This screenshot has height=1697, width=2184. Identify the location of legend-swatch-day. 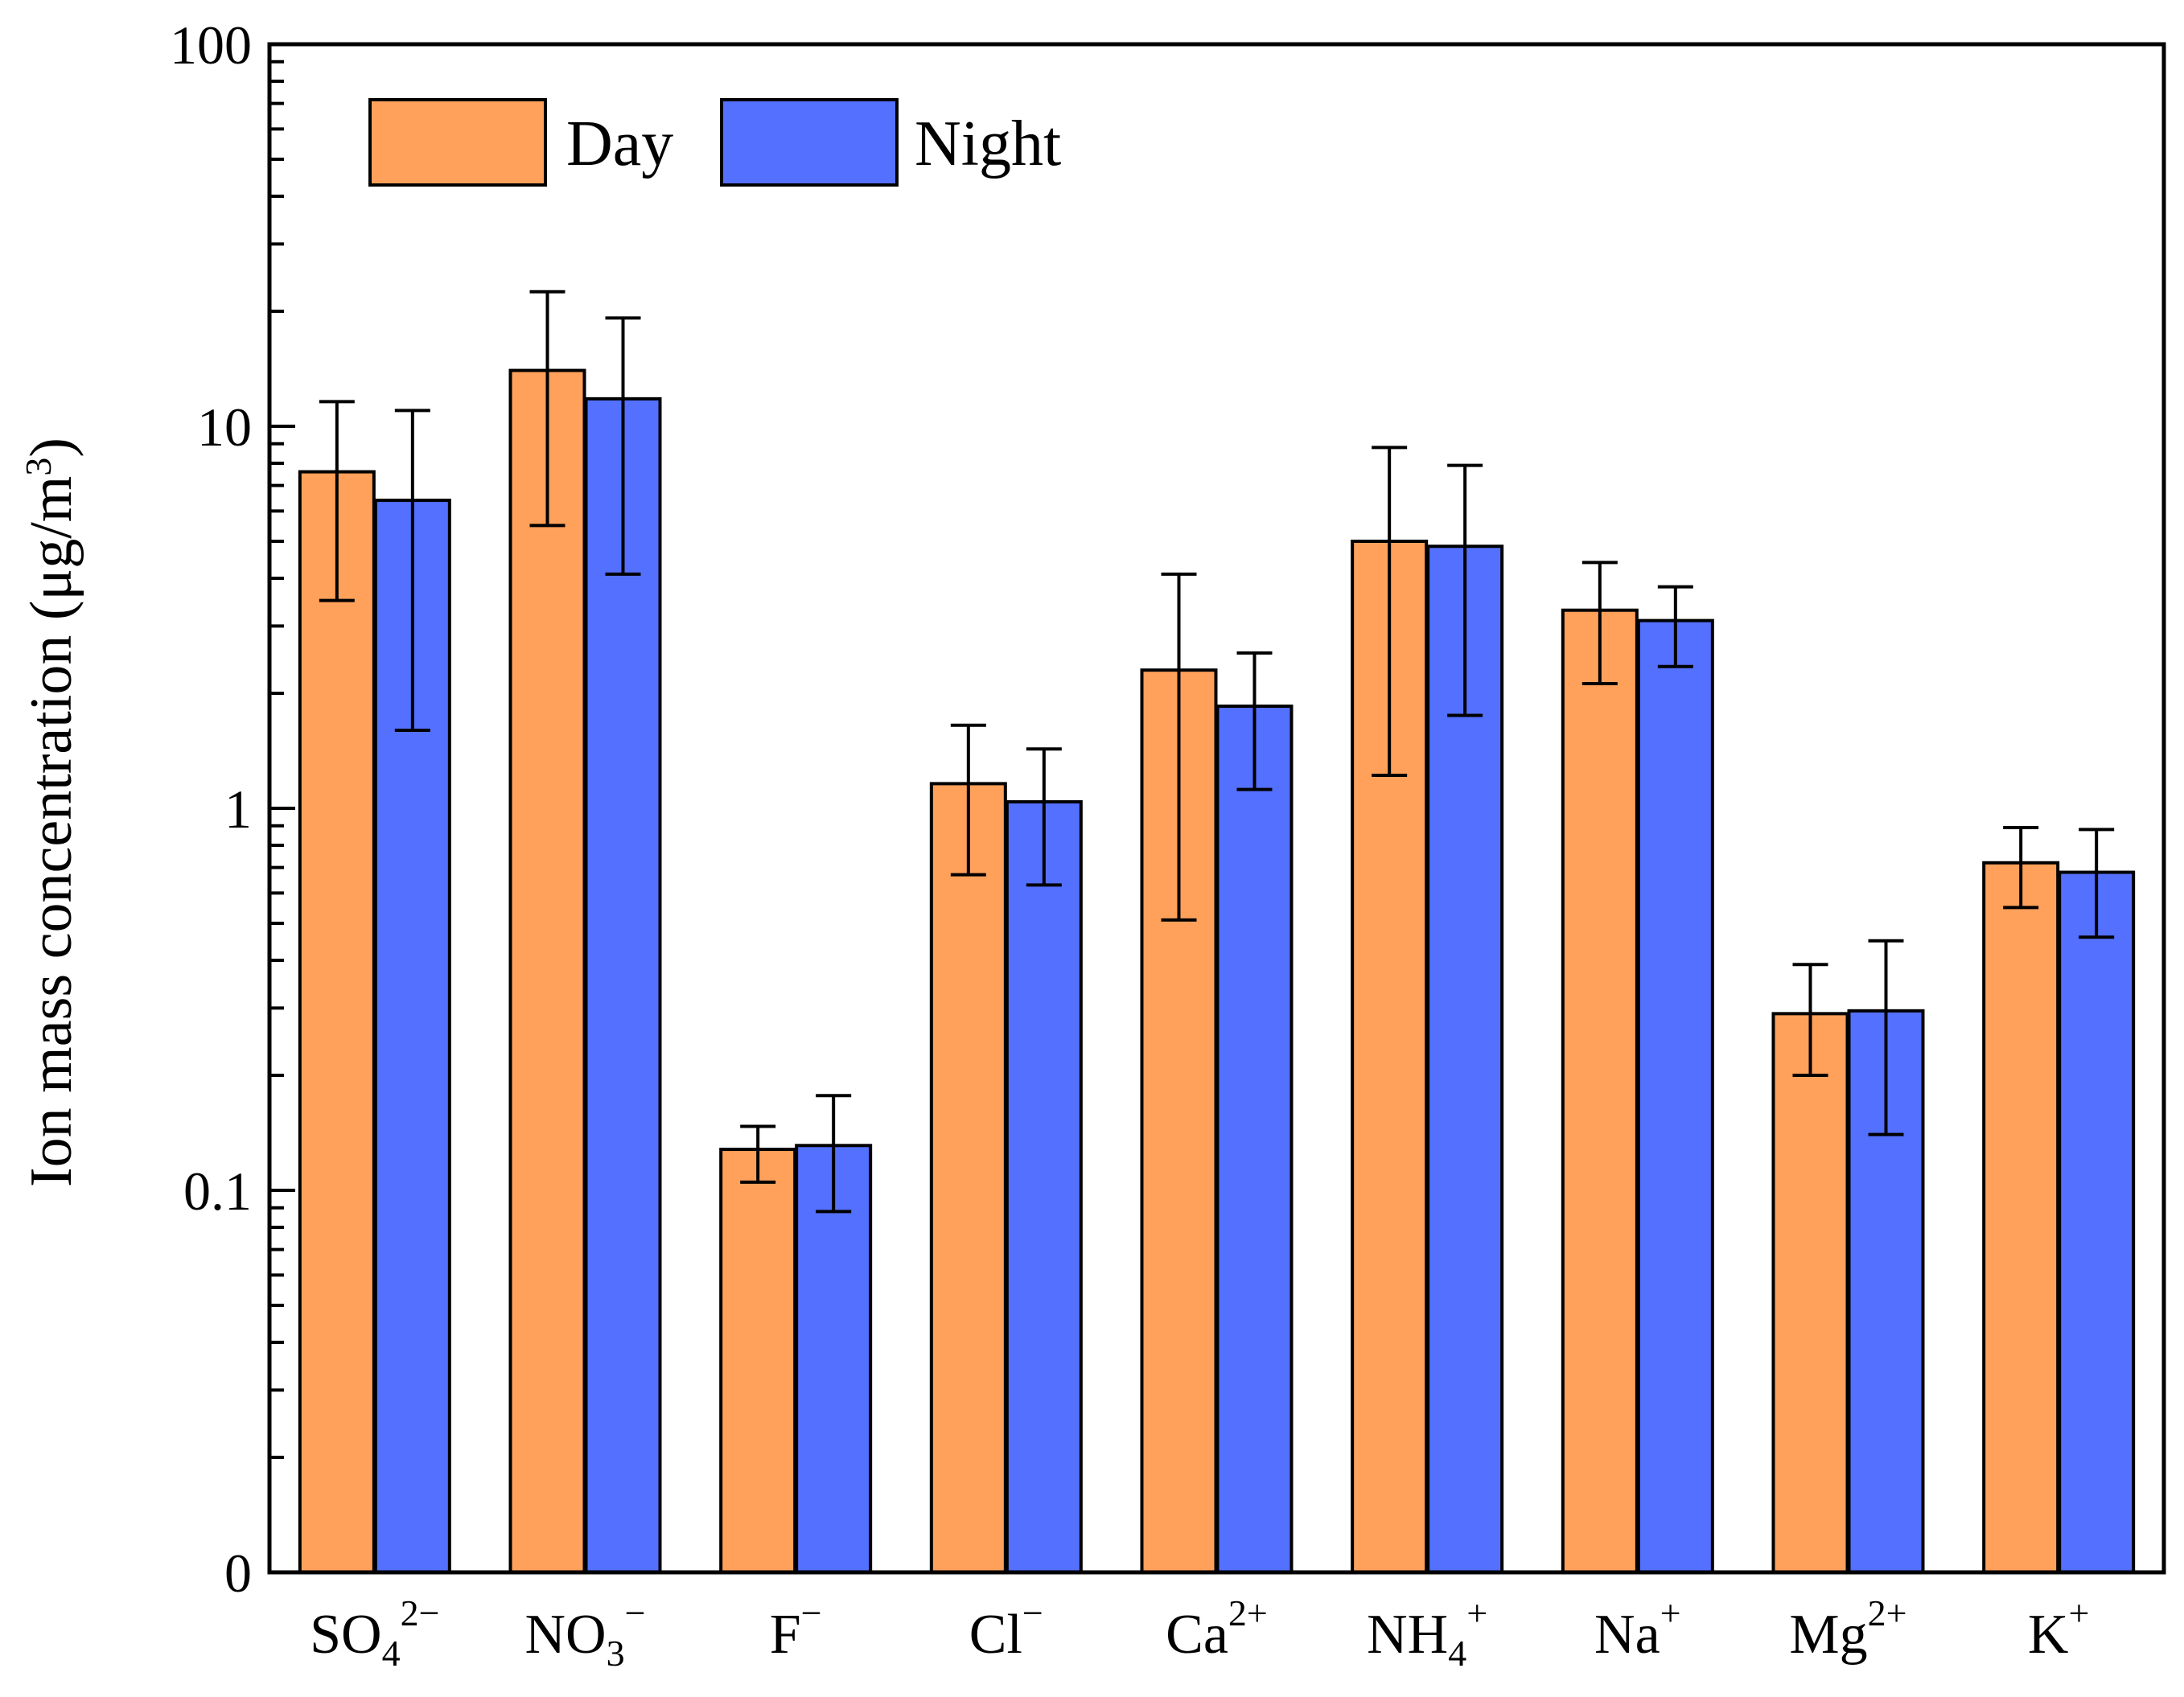
(457, 142).